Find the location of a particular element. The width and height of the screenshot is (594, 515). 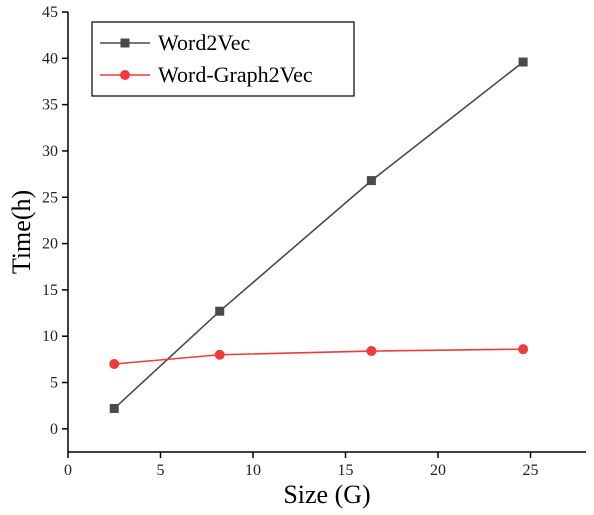

y-tick-label: 20 is located at coordinates (50, 244).